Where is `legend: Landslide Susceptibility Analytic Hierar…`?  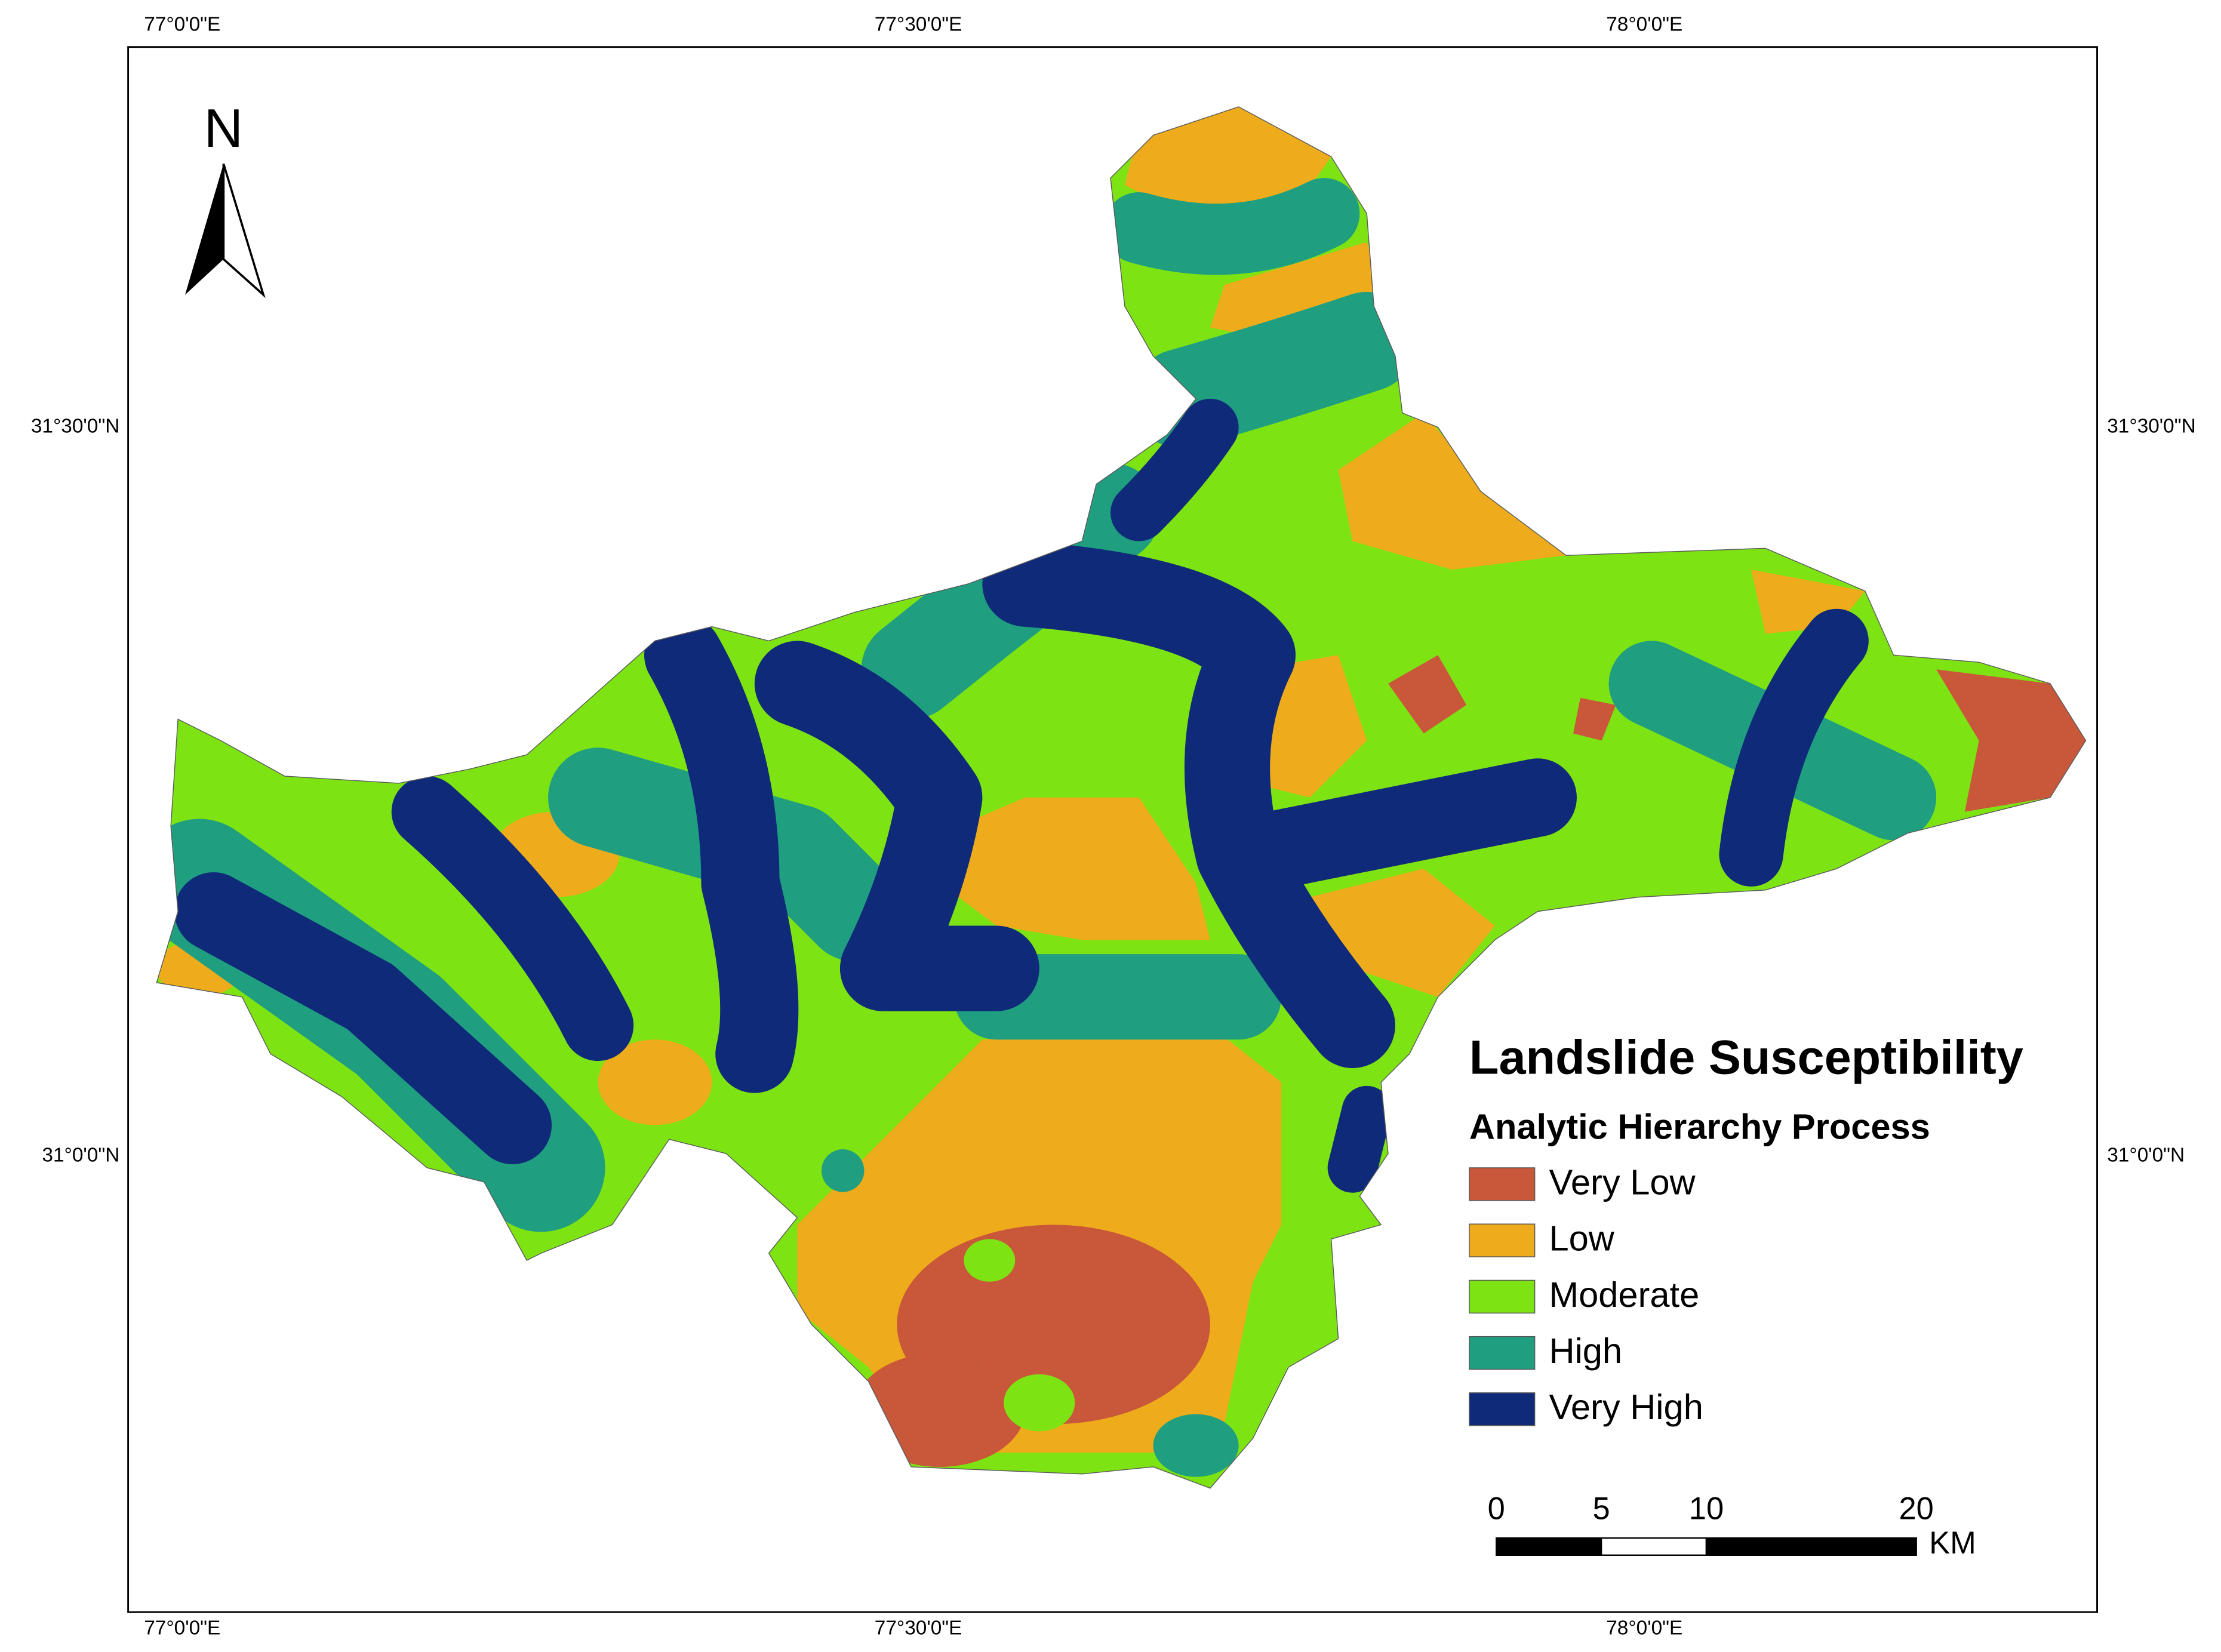
legend: Landslide Susceptibility Analytic Hierar… is located at coordinates (1746, 1228).